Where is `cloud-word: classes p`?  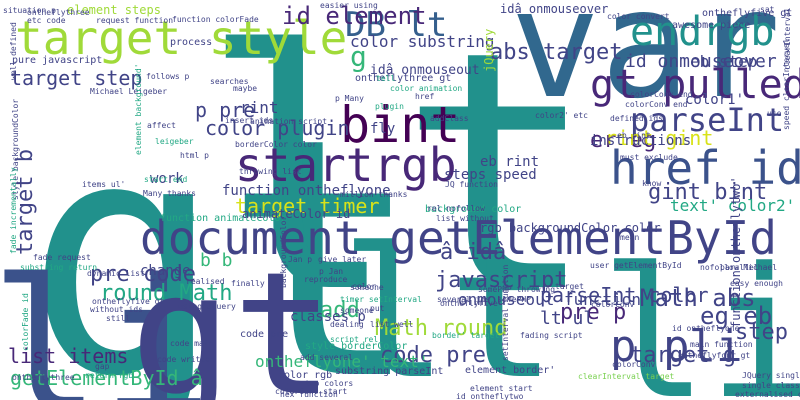
cloud-word: classes p is located at coordinates (328, 317).